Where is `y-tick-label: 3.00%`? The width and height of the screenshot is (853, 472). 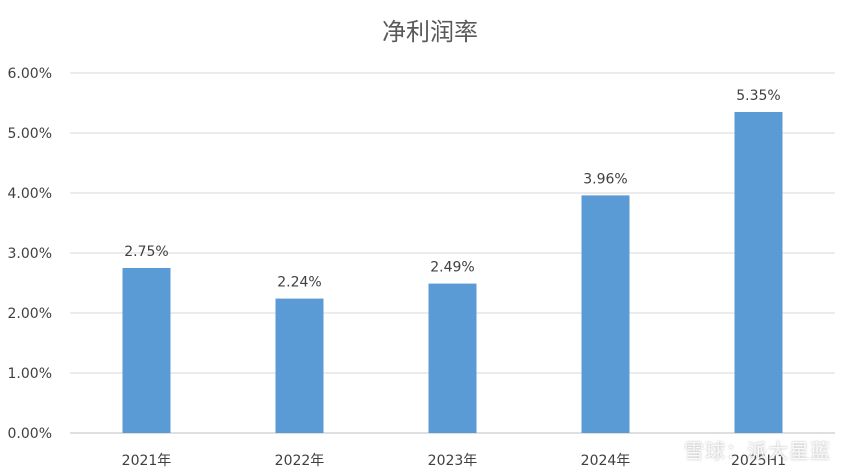
y-tick-label: 3.00% is located at coordinates (30, 254).